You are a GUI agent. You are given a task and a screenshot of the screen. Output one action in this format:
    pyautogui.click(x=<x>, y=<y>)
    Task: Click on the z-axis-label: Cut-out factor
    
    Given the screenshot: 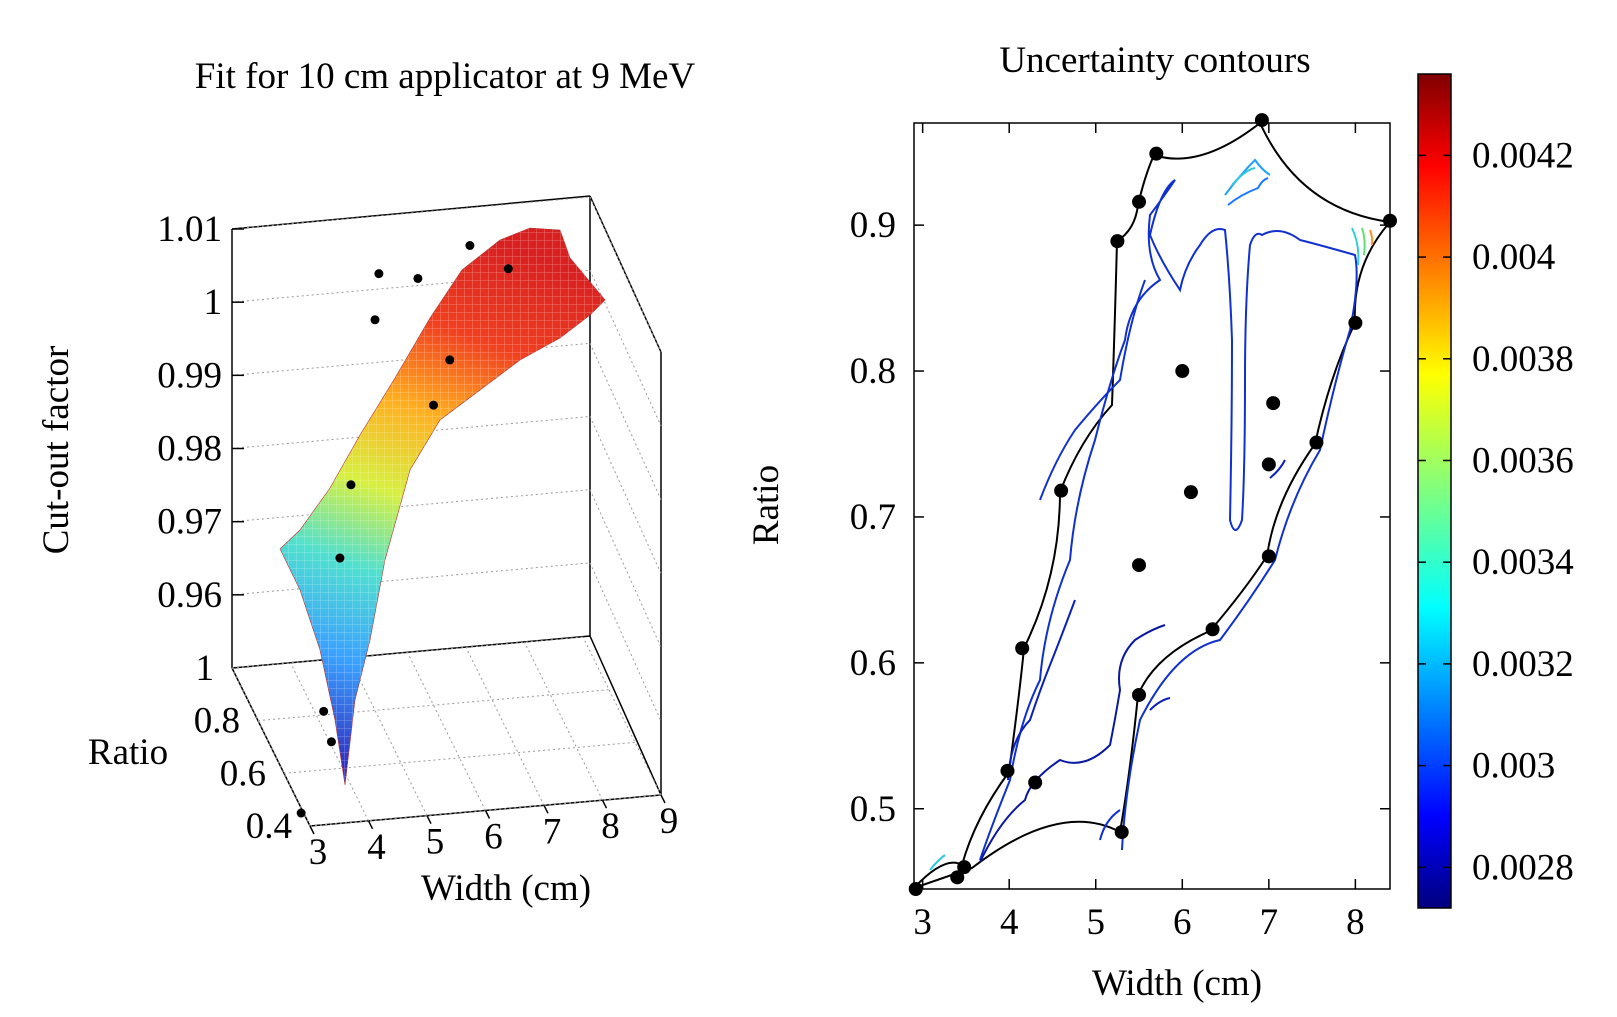 What is the action you would take?
    pyautogui.click(x=56, y=450)
    